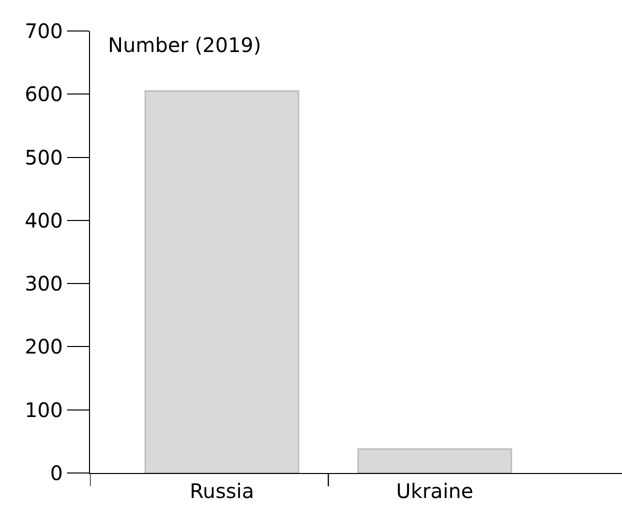 The width and height of the screenshot is (622, 524). I want to click on y-tick-label: 300, so click(43, 284).